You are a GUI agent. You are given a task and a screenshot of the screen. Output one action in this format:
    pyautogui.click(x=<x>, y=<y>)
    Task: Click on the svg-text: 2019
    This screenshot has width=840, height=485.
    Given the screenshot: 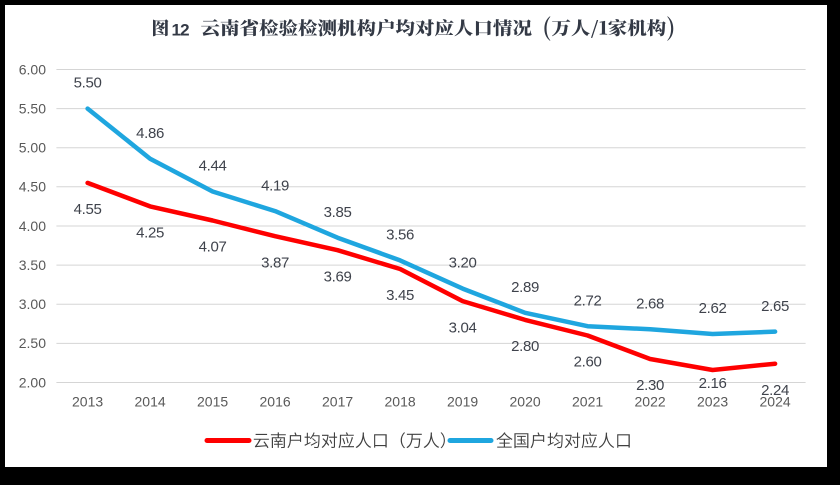 What is the action you would take?
    pyautogui.click(x=462, y=402)
    